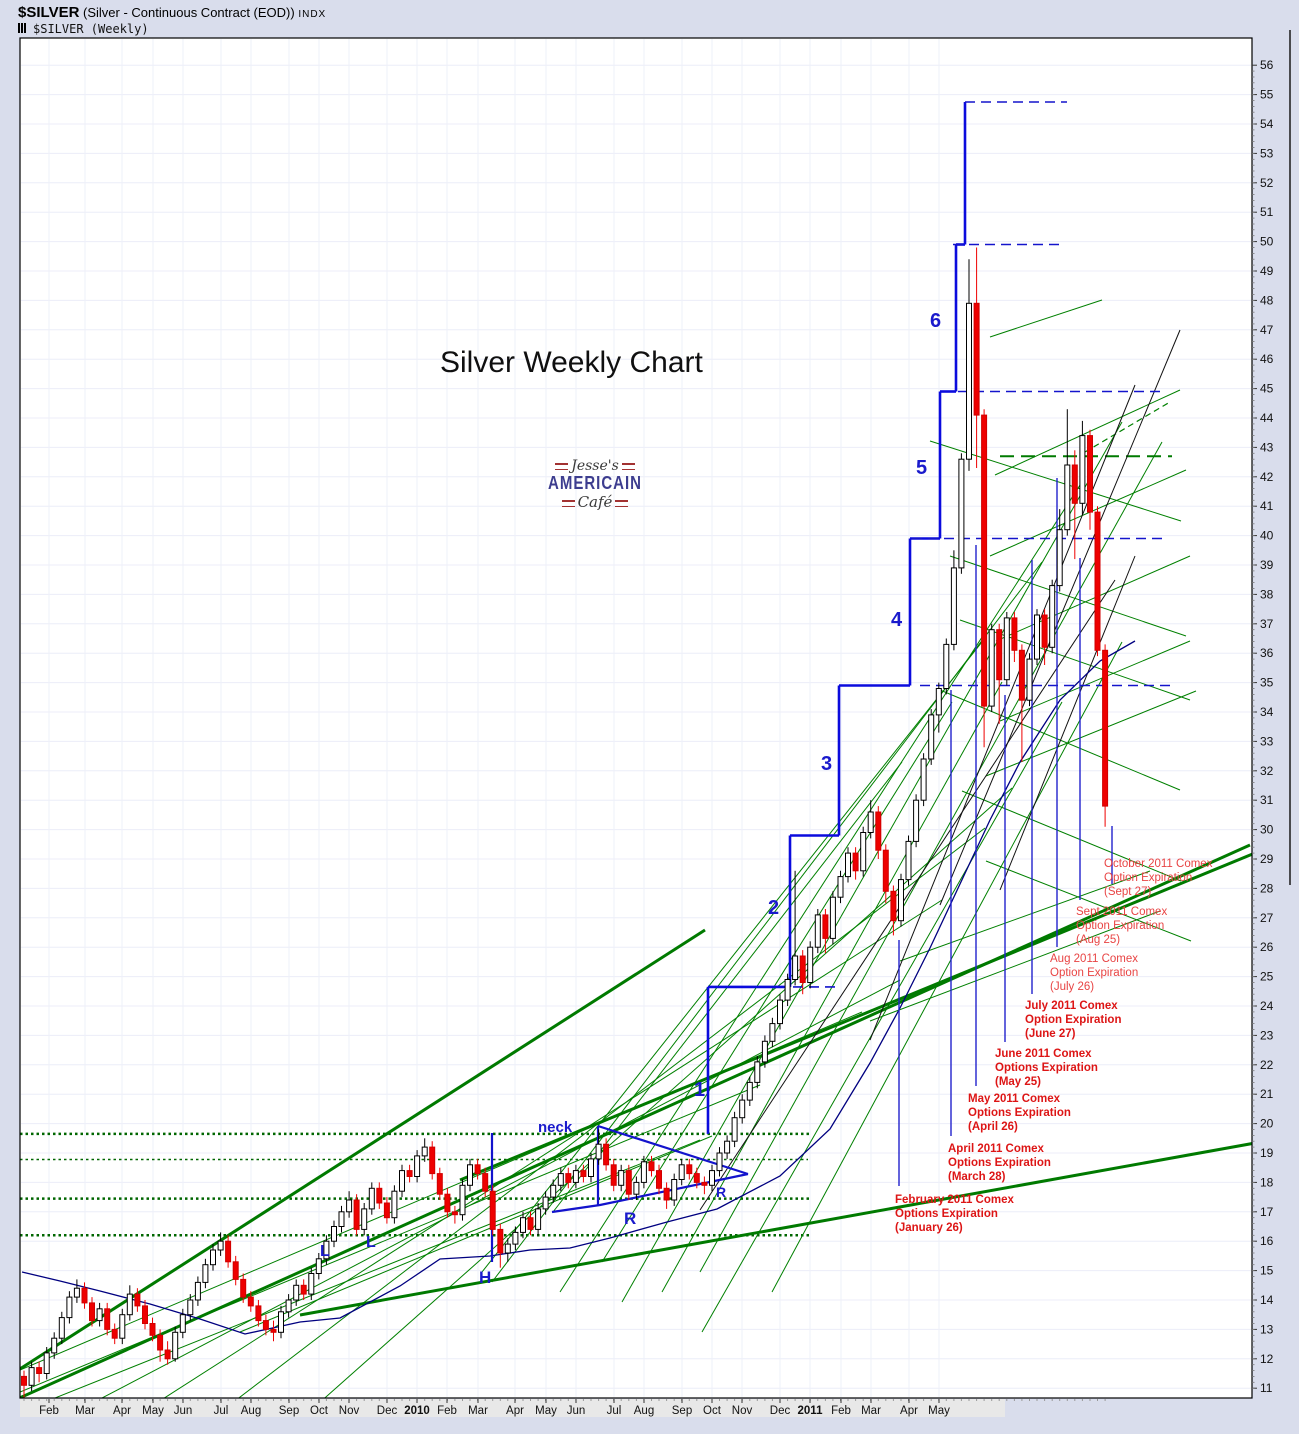 This screenshot has width=1299, height=1434. What do you see at coordinates (841, 1411) in the screenshot?
I see `svg-text: Feb` at bounding box center [841, 1411].